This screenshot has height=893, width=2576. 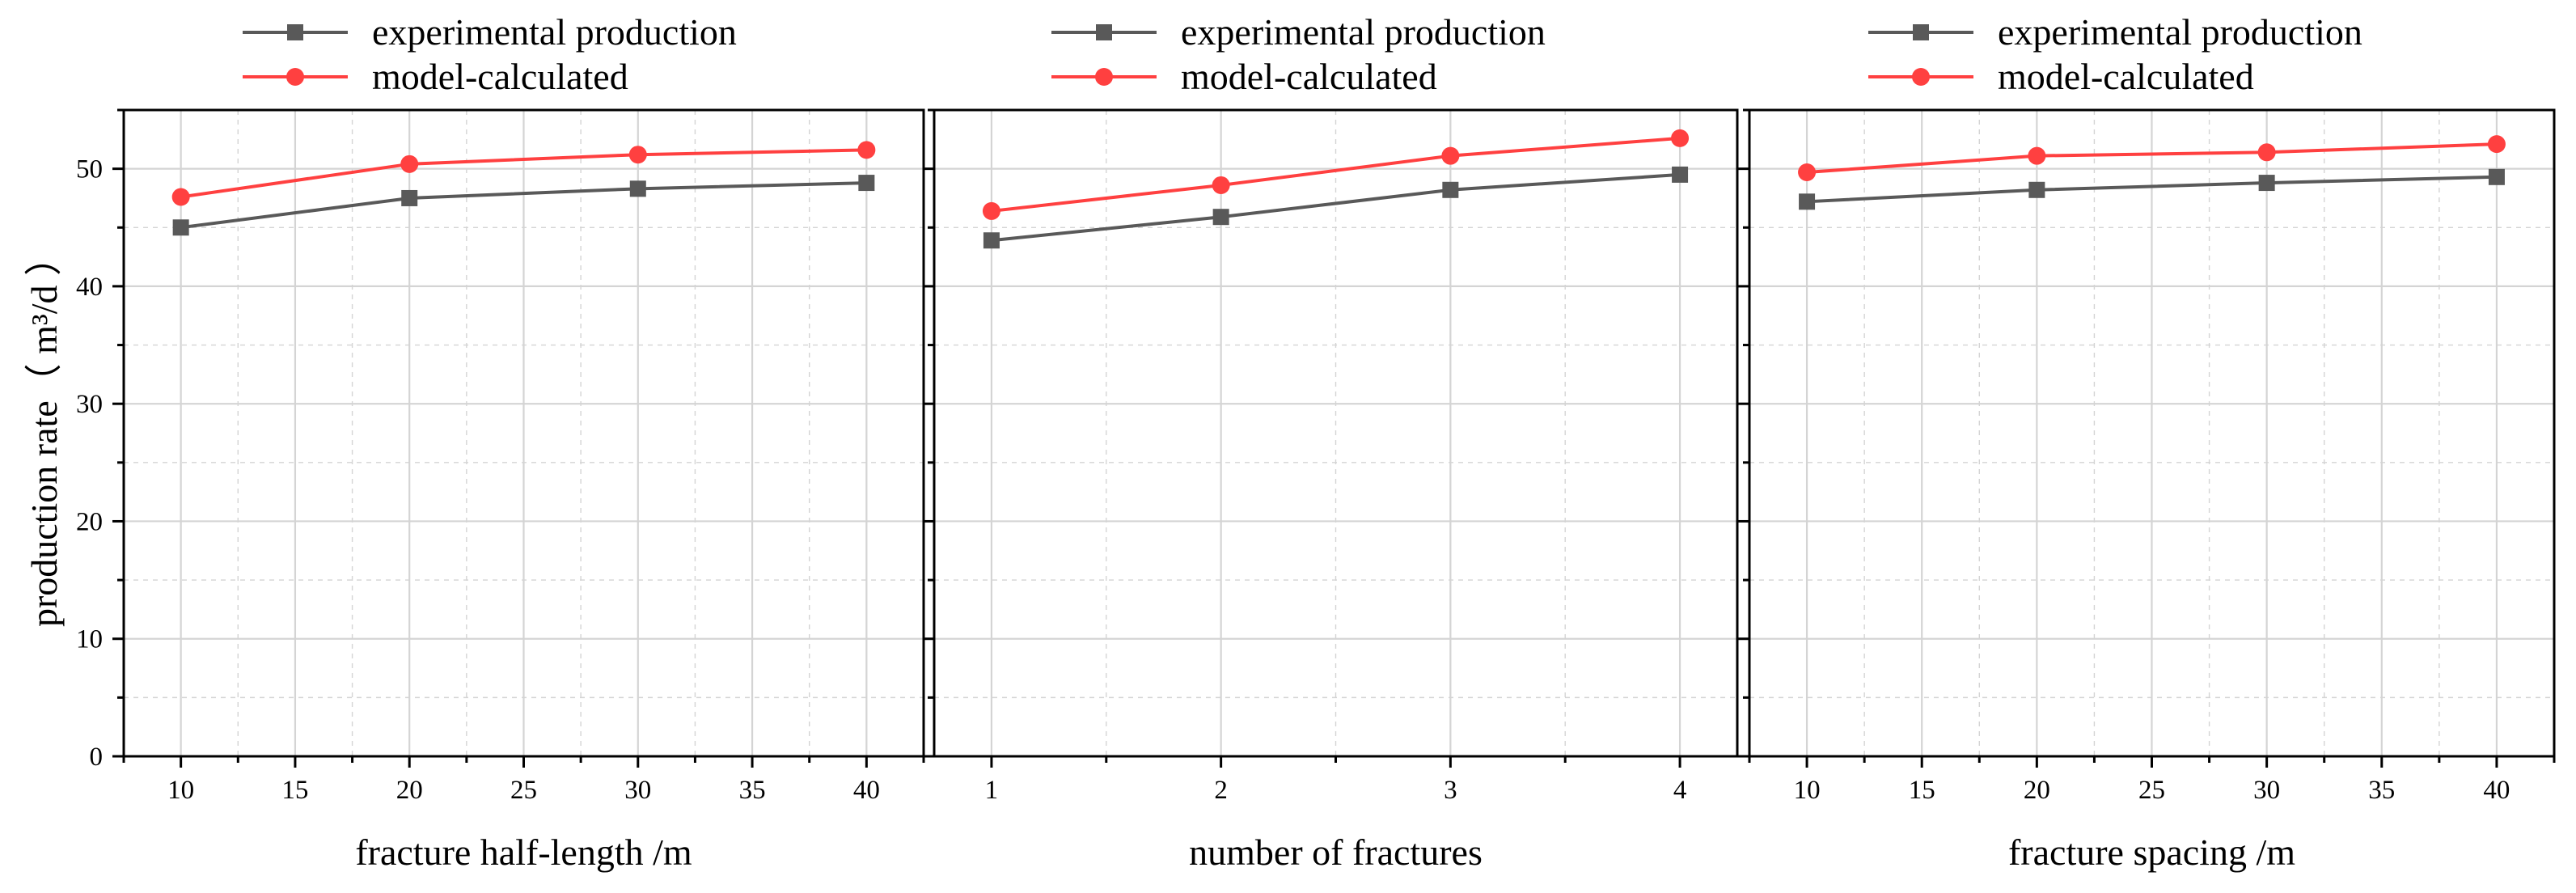 What do you see at coordinates (992, 790) in the screenshot?
I see `x-tick-label: 1` at bounding box center [992, 790].